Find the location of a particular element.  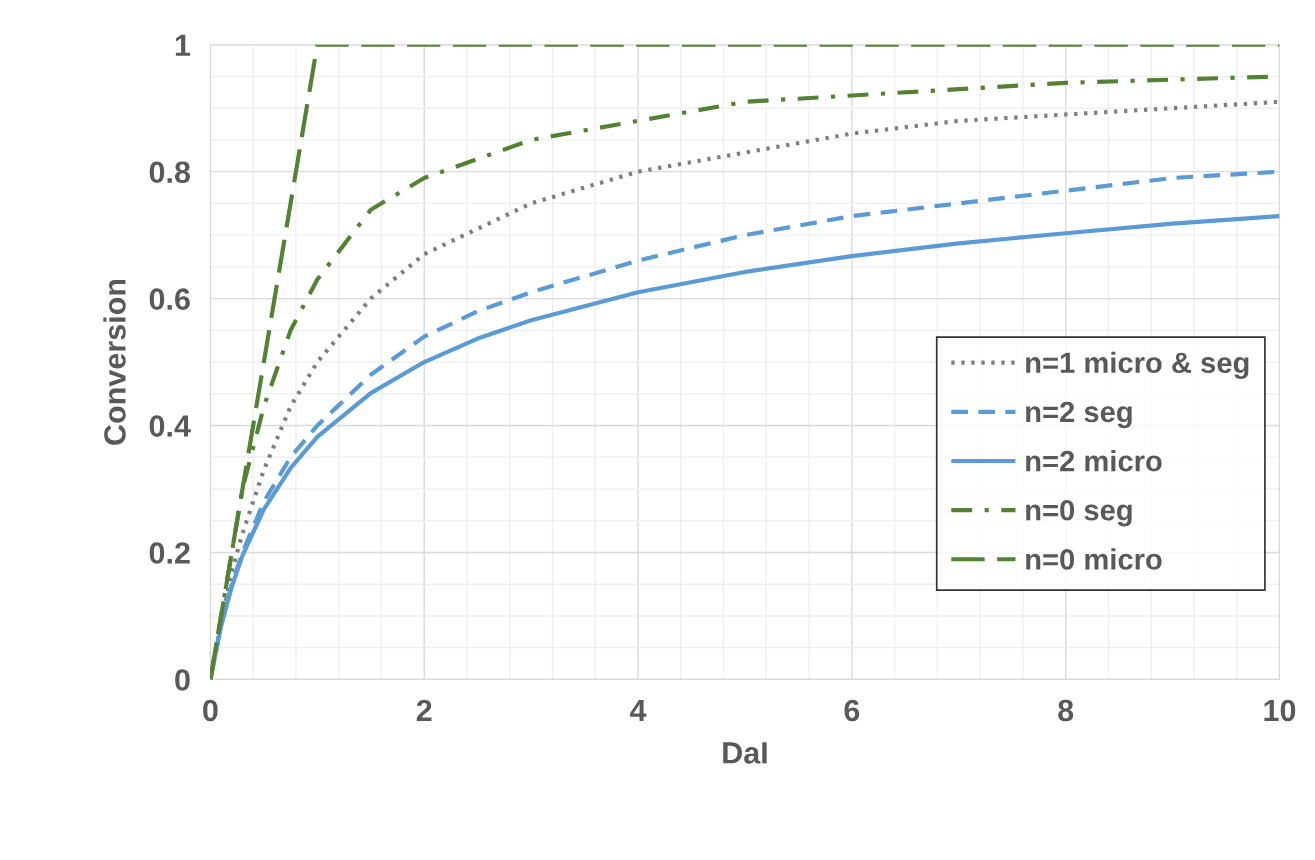

x-tick-label: 2 is located at coordinates (424, 710).